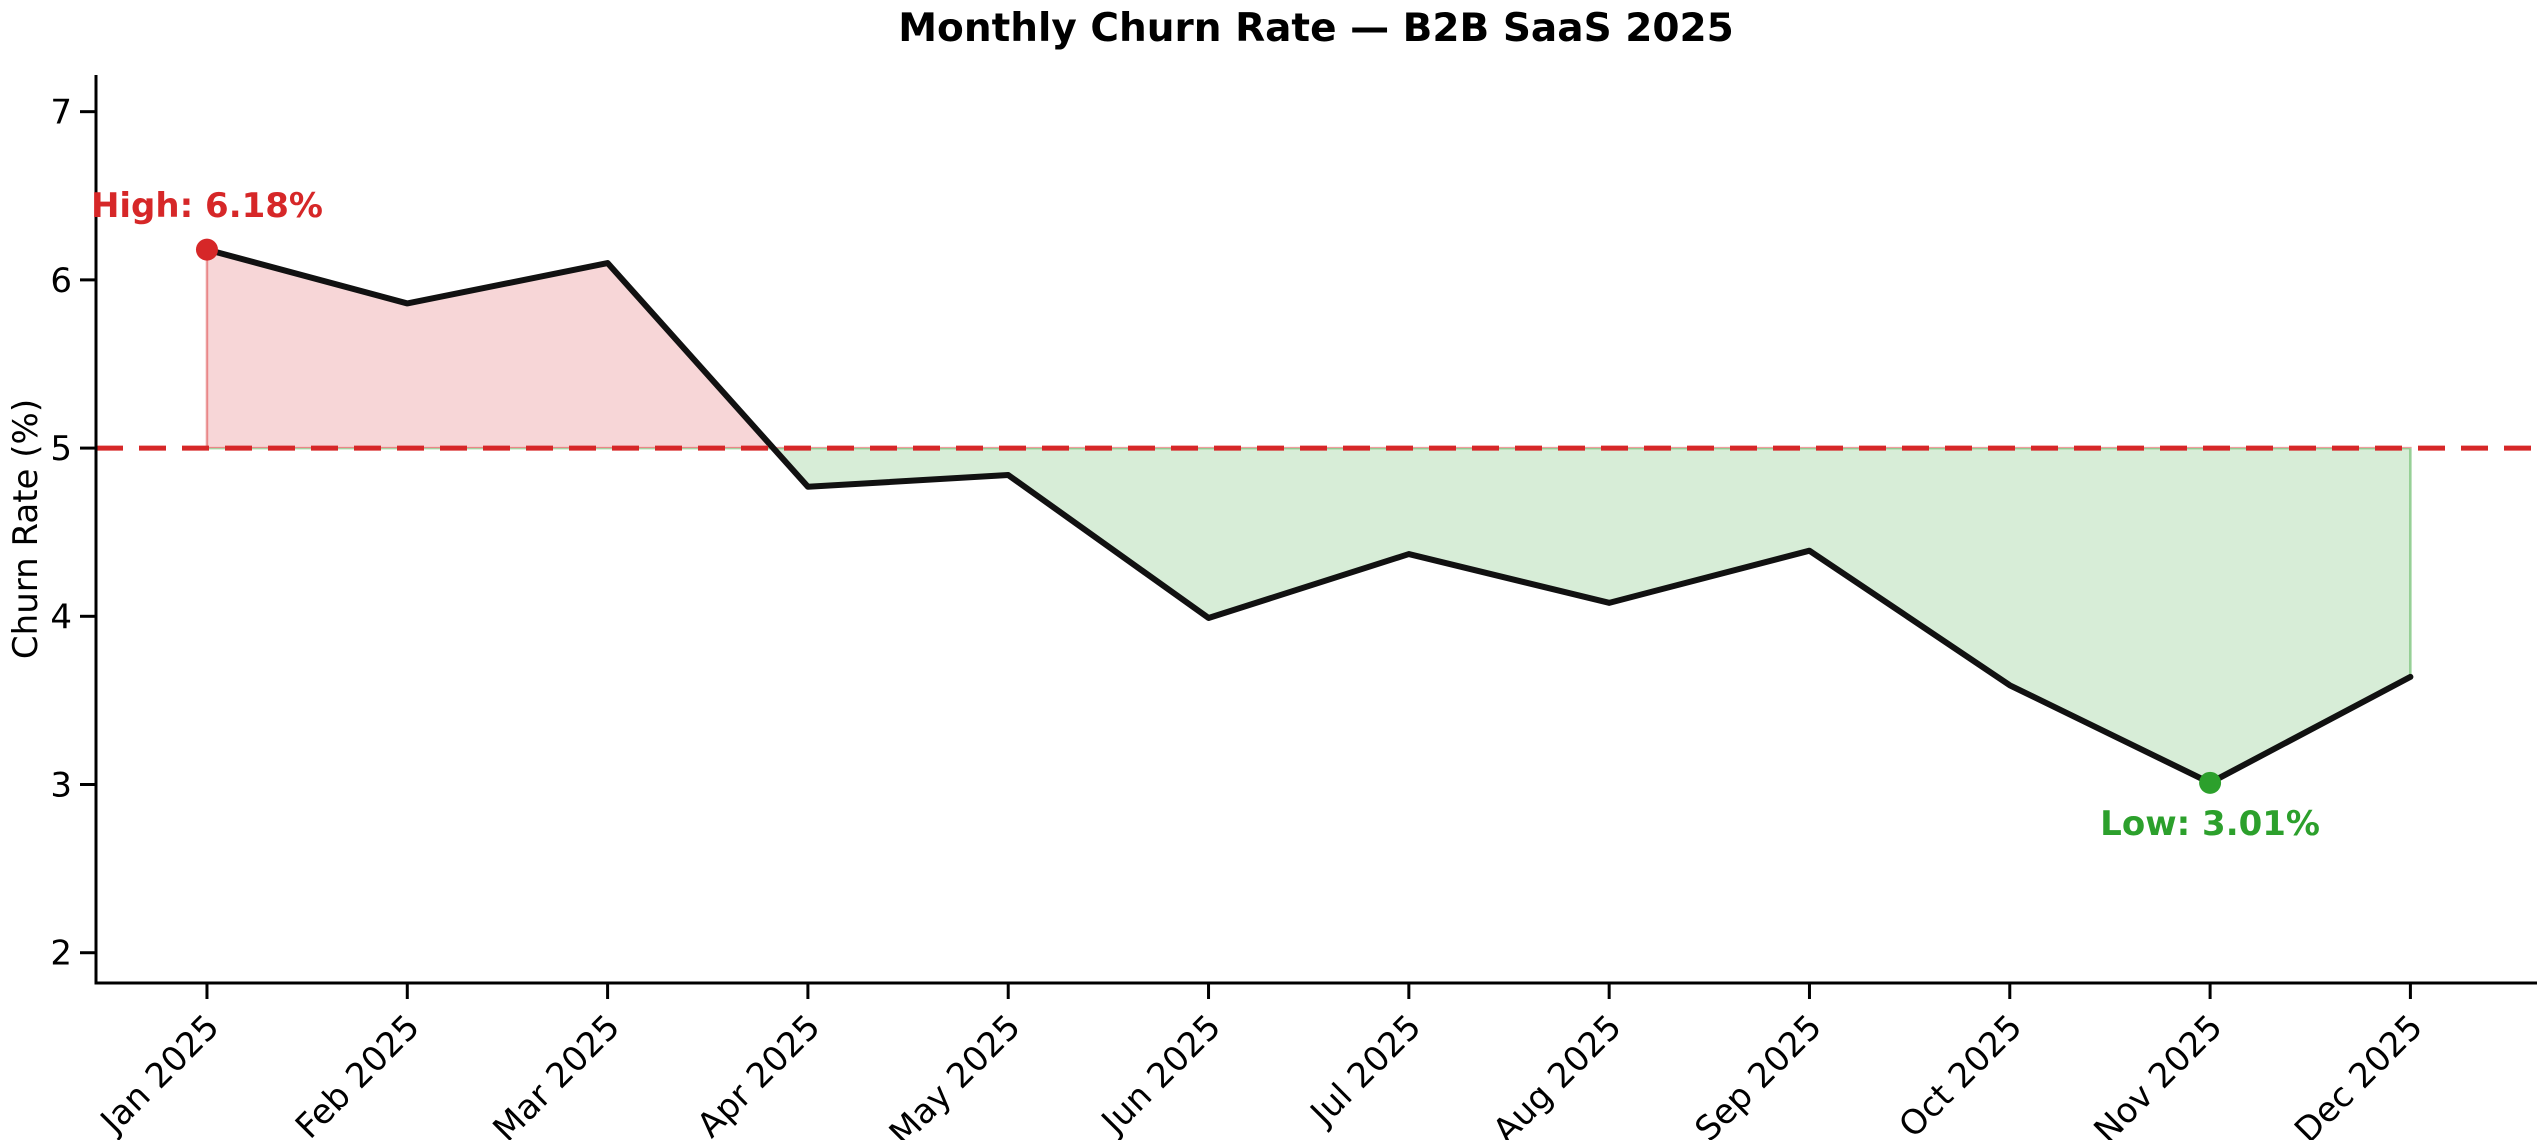 The width and height of the screenshot is (2540, 1140). What do you see at coordinates (2158, 1073) in the screenshot?
I see `x-tick-label: Nov 2025` at bounding box center [2158, 1073].